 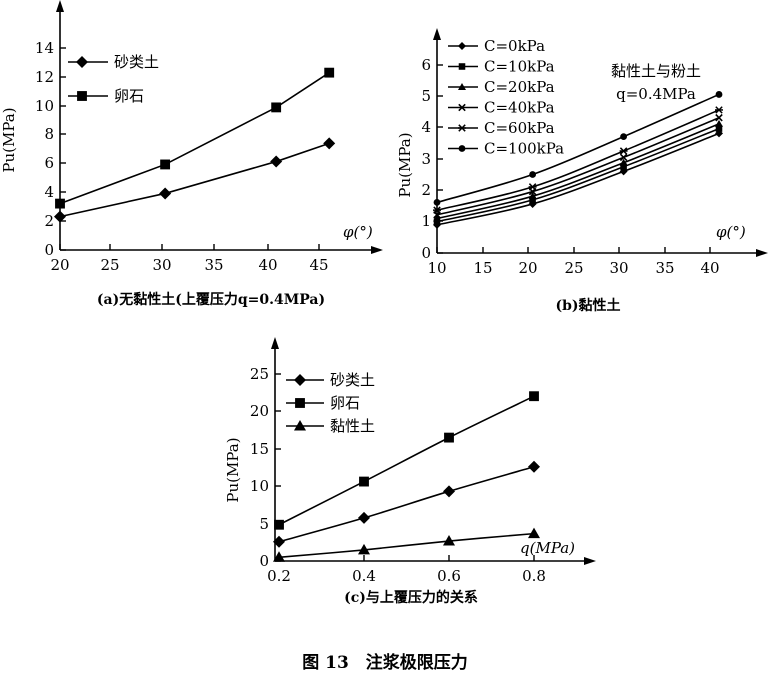 I want to click on legend-label: C=60kPa, so click(x=519, y=128).